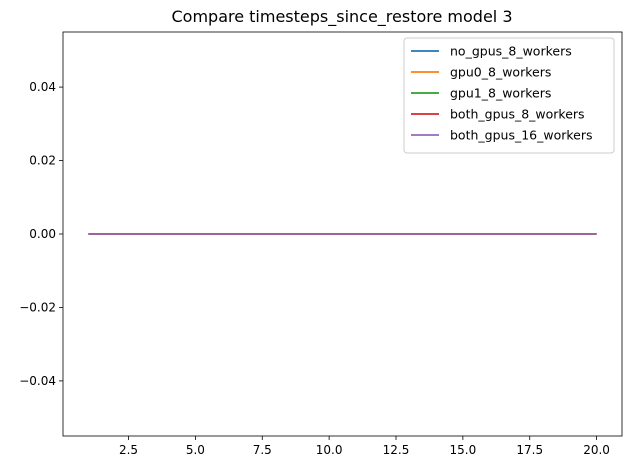 Image resolution: width=630 pixels, height=470 pixels. Describe the element at coordinates (329, 450) in the screenshot. I see `x-tick-label: 10.0` at that location.